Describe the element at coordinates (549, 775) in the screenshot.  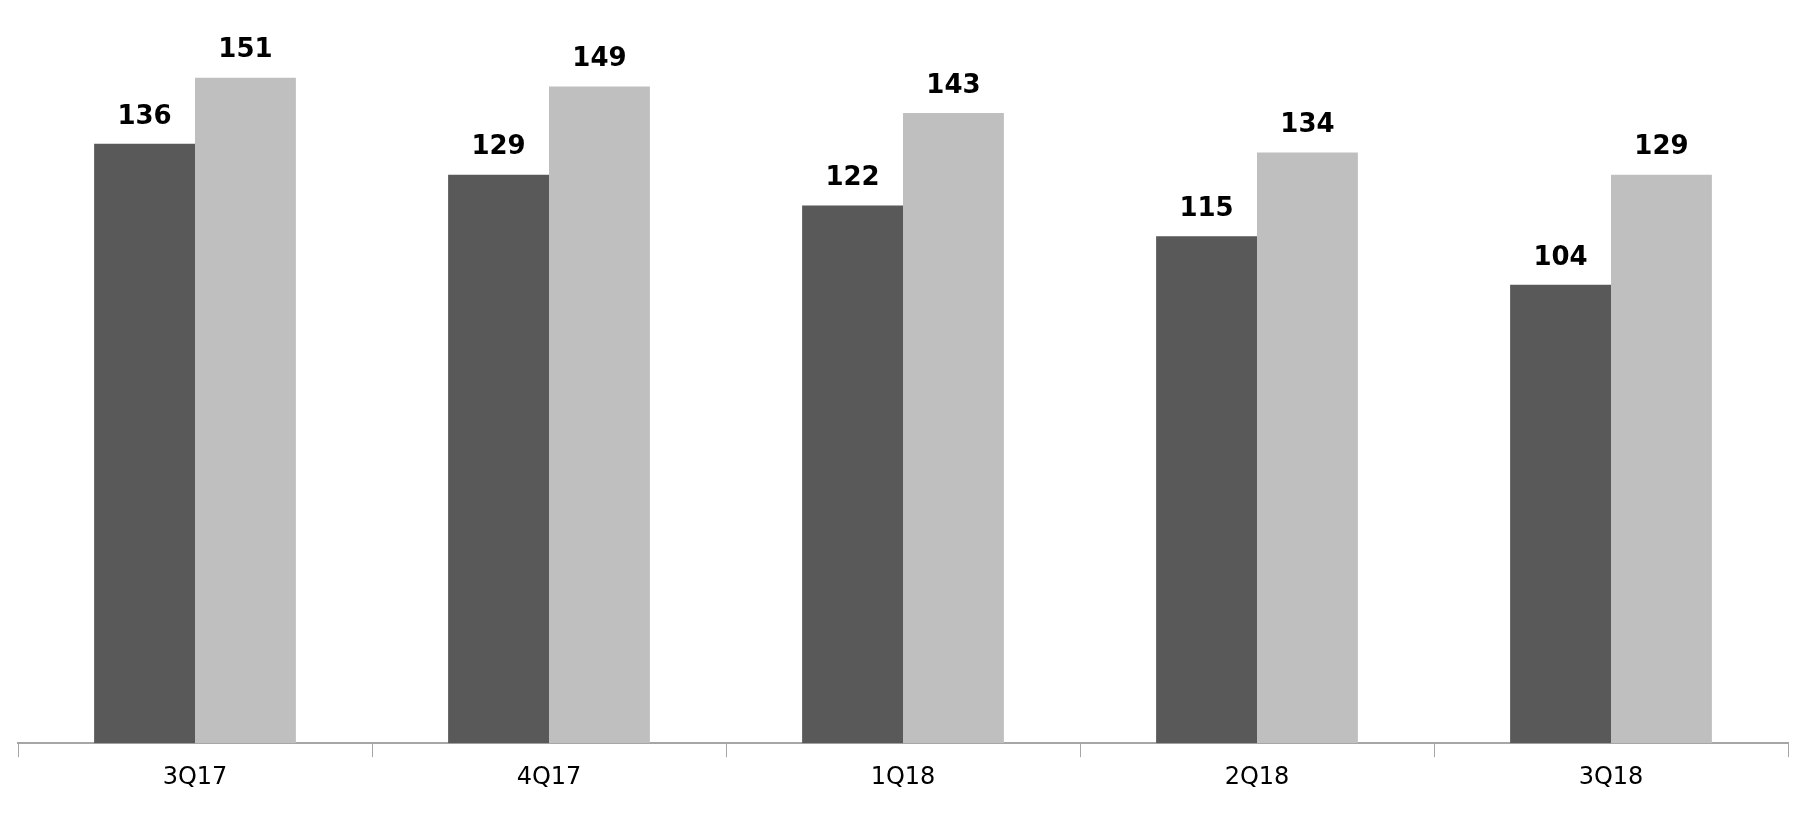
I see `x-tick-label: 4Q17` at that location.